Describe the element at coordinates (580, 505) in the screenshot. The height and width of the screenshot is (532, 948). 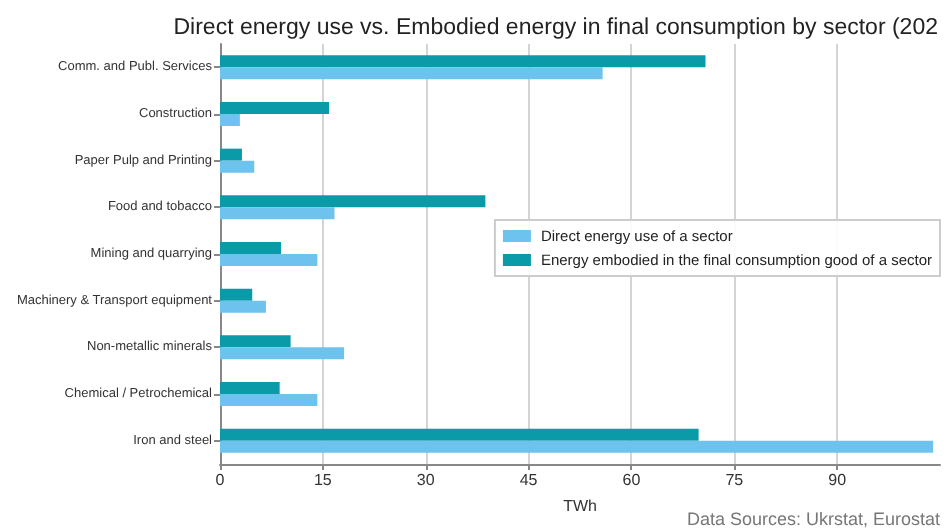
I see `x-axis-title: TWh` at that location.